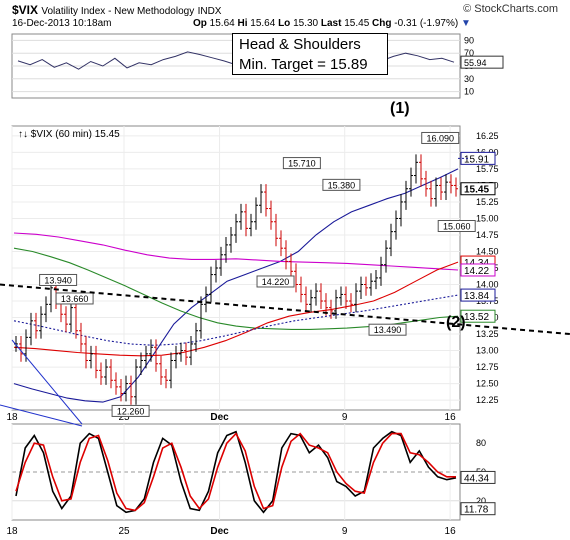  Describe the element at coordinates (62, 23) in the screenshot. I see `timestamp: 16-Dec-2013 10:18am` at that location.